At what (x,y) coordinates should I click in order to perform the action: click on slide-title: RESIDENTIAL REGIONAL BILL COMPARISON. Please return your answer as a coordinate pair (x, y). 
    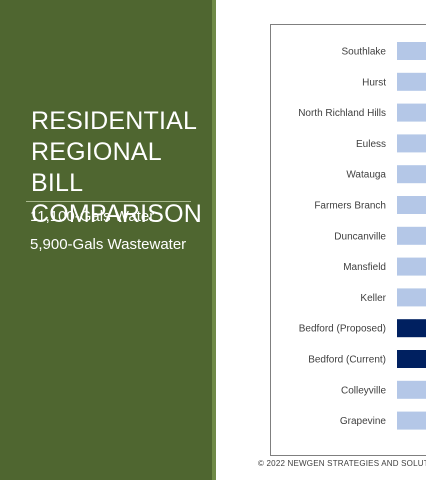
    Looking at the image, I should click on (116, 167).